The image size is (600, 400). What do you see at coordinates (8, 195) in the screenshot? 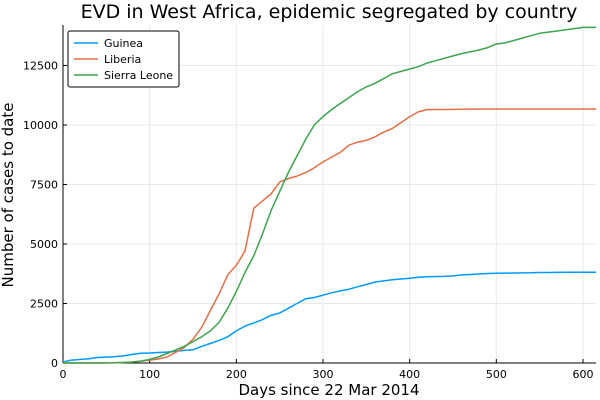
I see `y-axis-title: Number of cases to date` at bounding box center [8, 195].